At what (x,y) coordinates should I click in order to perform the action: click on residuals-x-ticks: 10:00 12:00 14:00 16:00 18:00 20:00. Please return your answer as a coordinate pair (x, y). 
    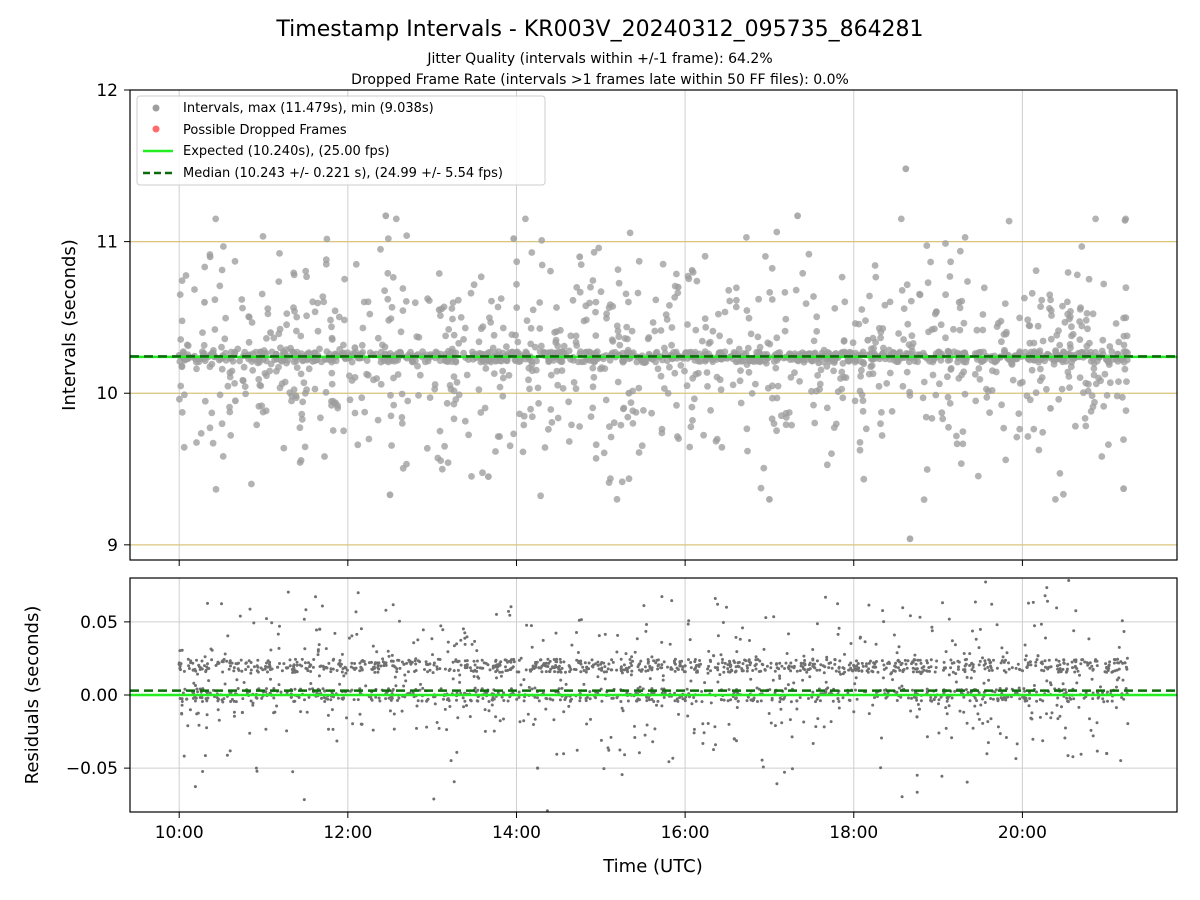
    Looking at the image, I should click on (601, 827).